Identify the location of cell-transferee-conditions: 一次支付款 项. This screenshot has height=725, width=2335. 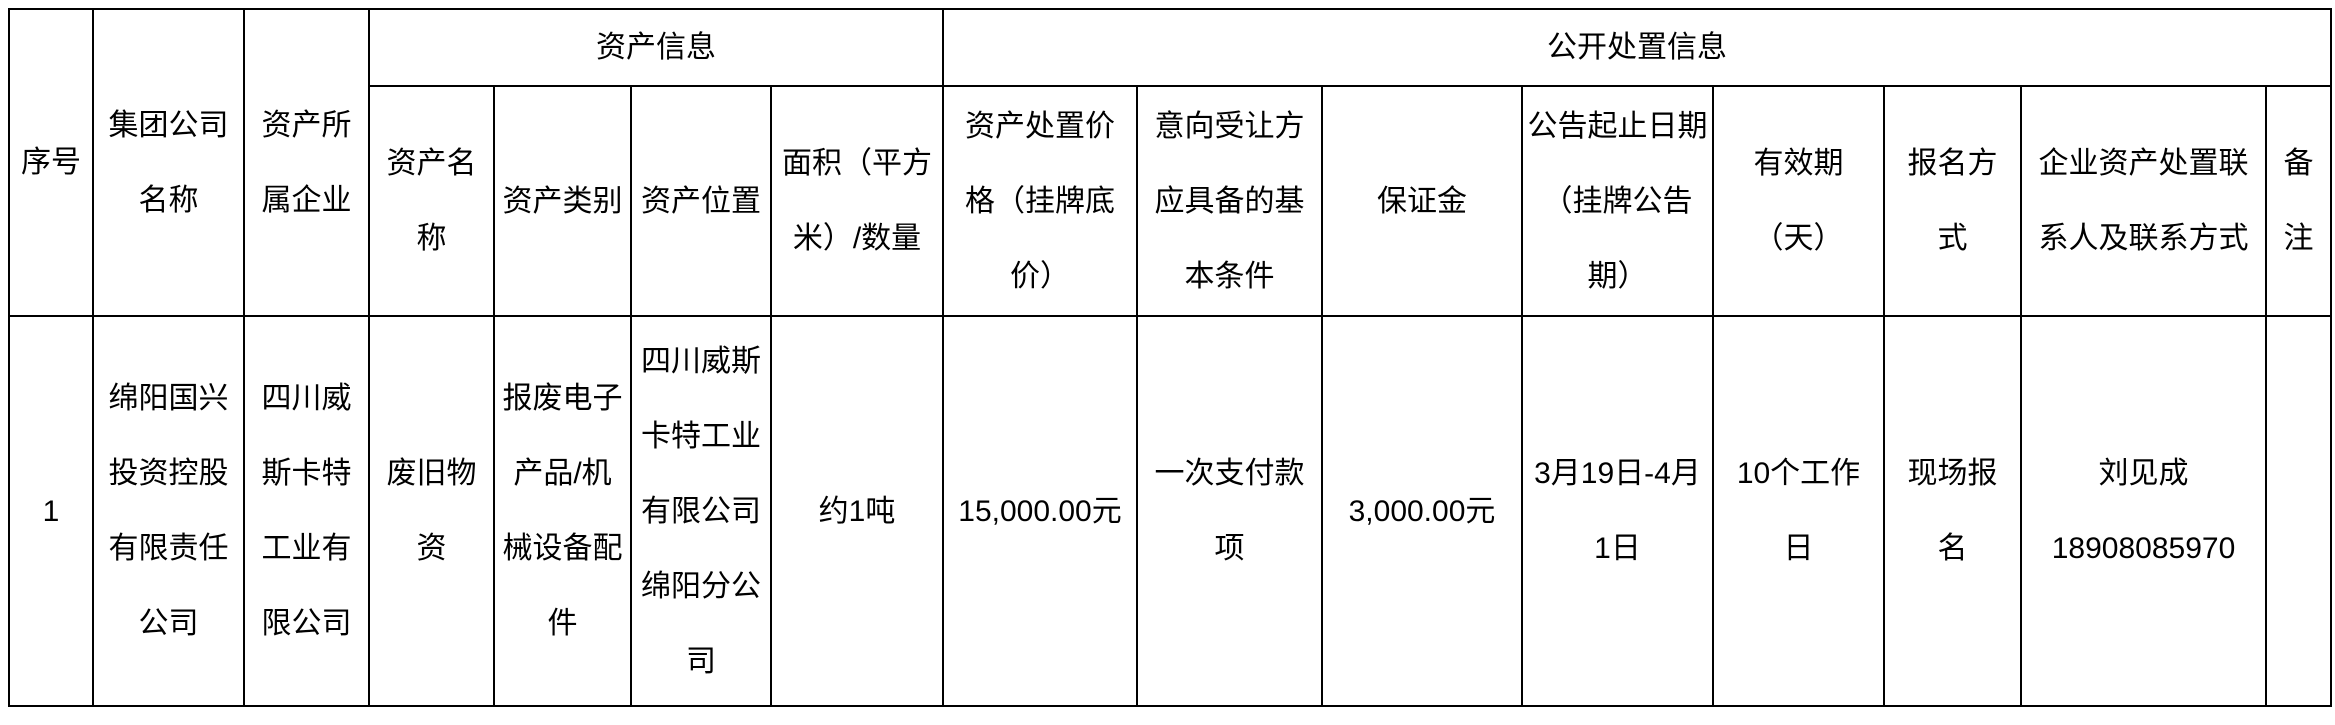
(1229, 511).